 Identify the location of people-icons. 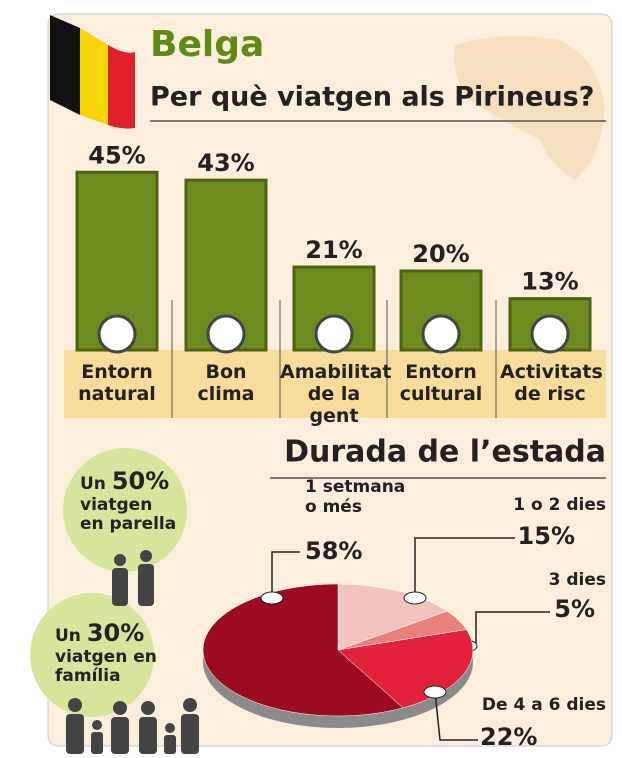
(132, 652).